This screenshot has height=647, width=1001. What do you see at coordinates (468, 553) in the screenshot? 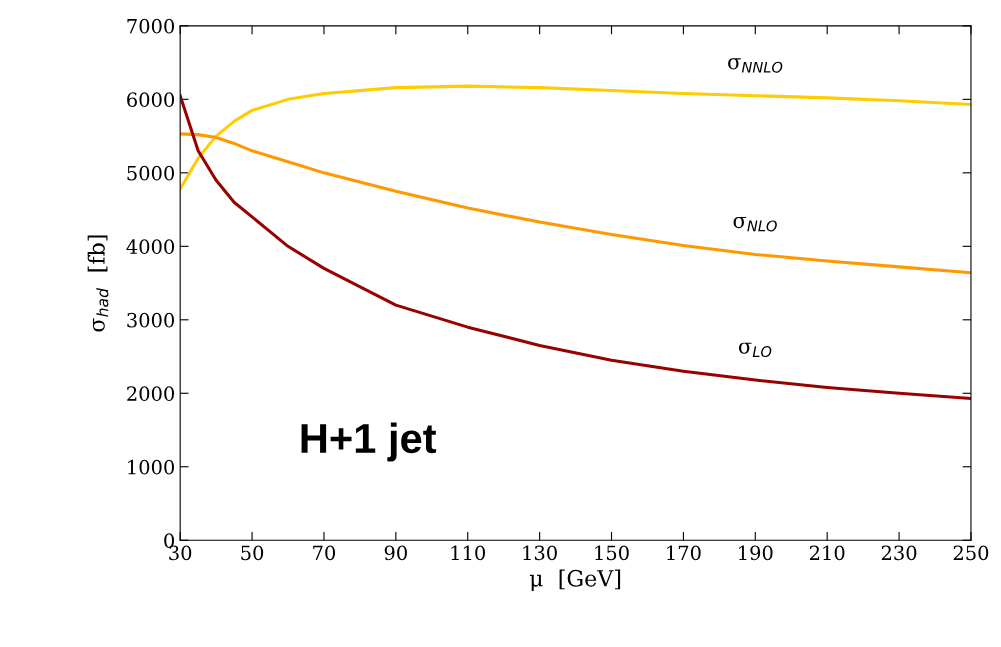
I see `x-tick-label: 110` at bounding box center [468, 553].